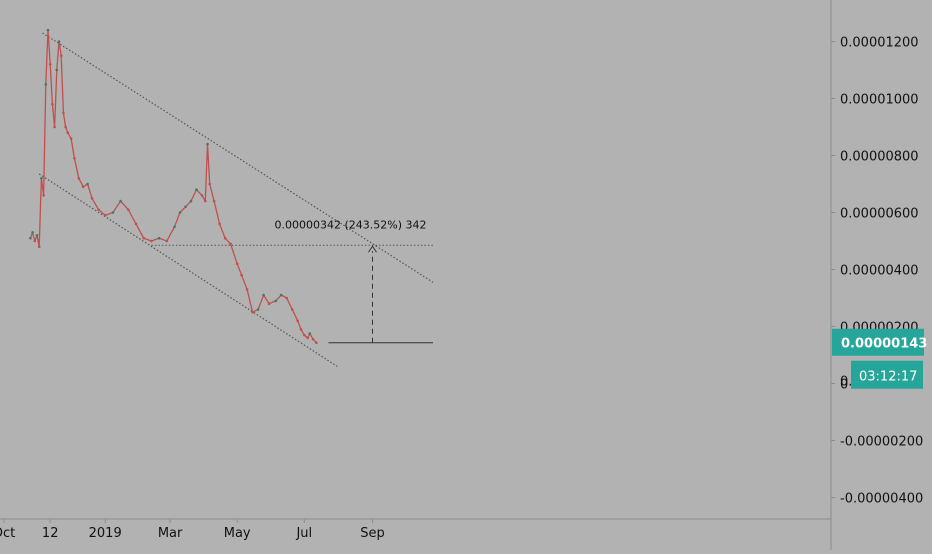 Image resolution: width=932 pixels, height=554 pixels. What do you see at coordinates (372, 533) in the screenshot?
I see `x-tick-label: Sep` at bounding box center [372, 533].